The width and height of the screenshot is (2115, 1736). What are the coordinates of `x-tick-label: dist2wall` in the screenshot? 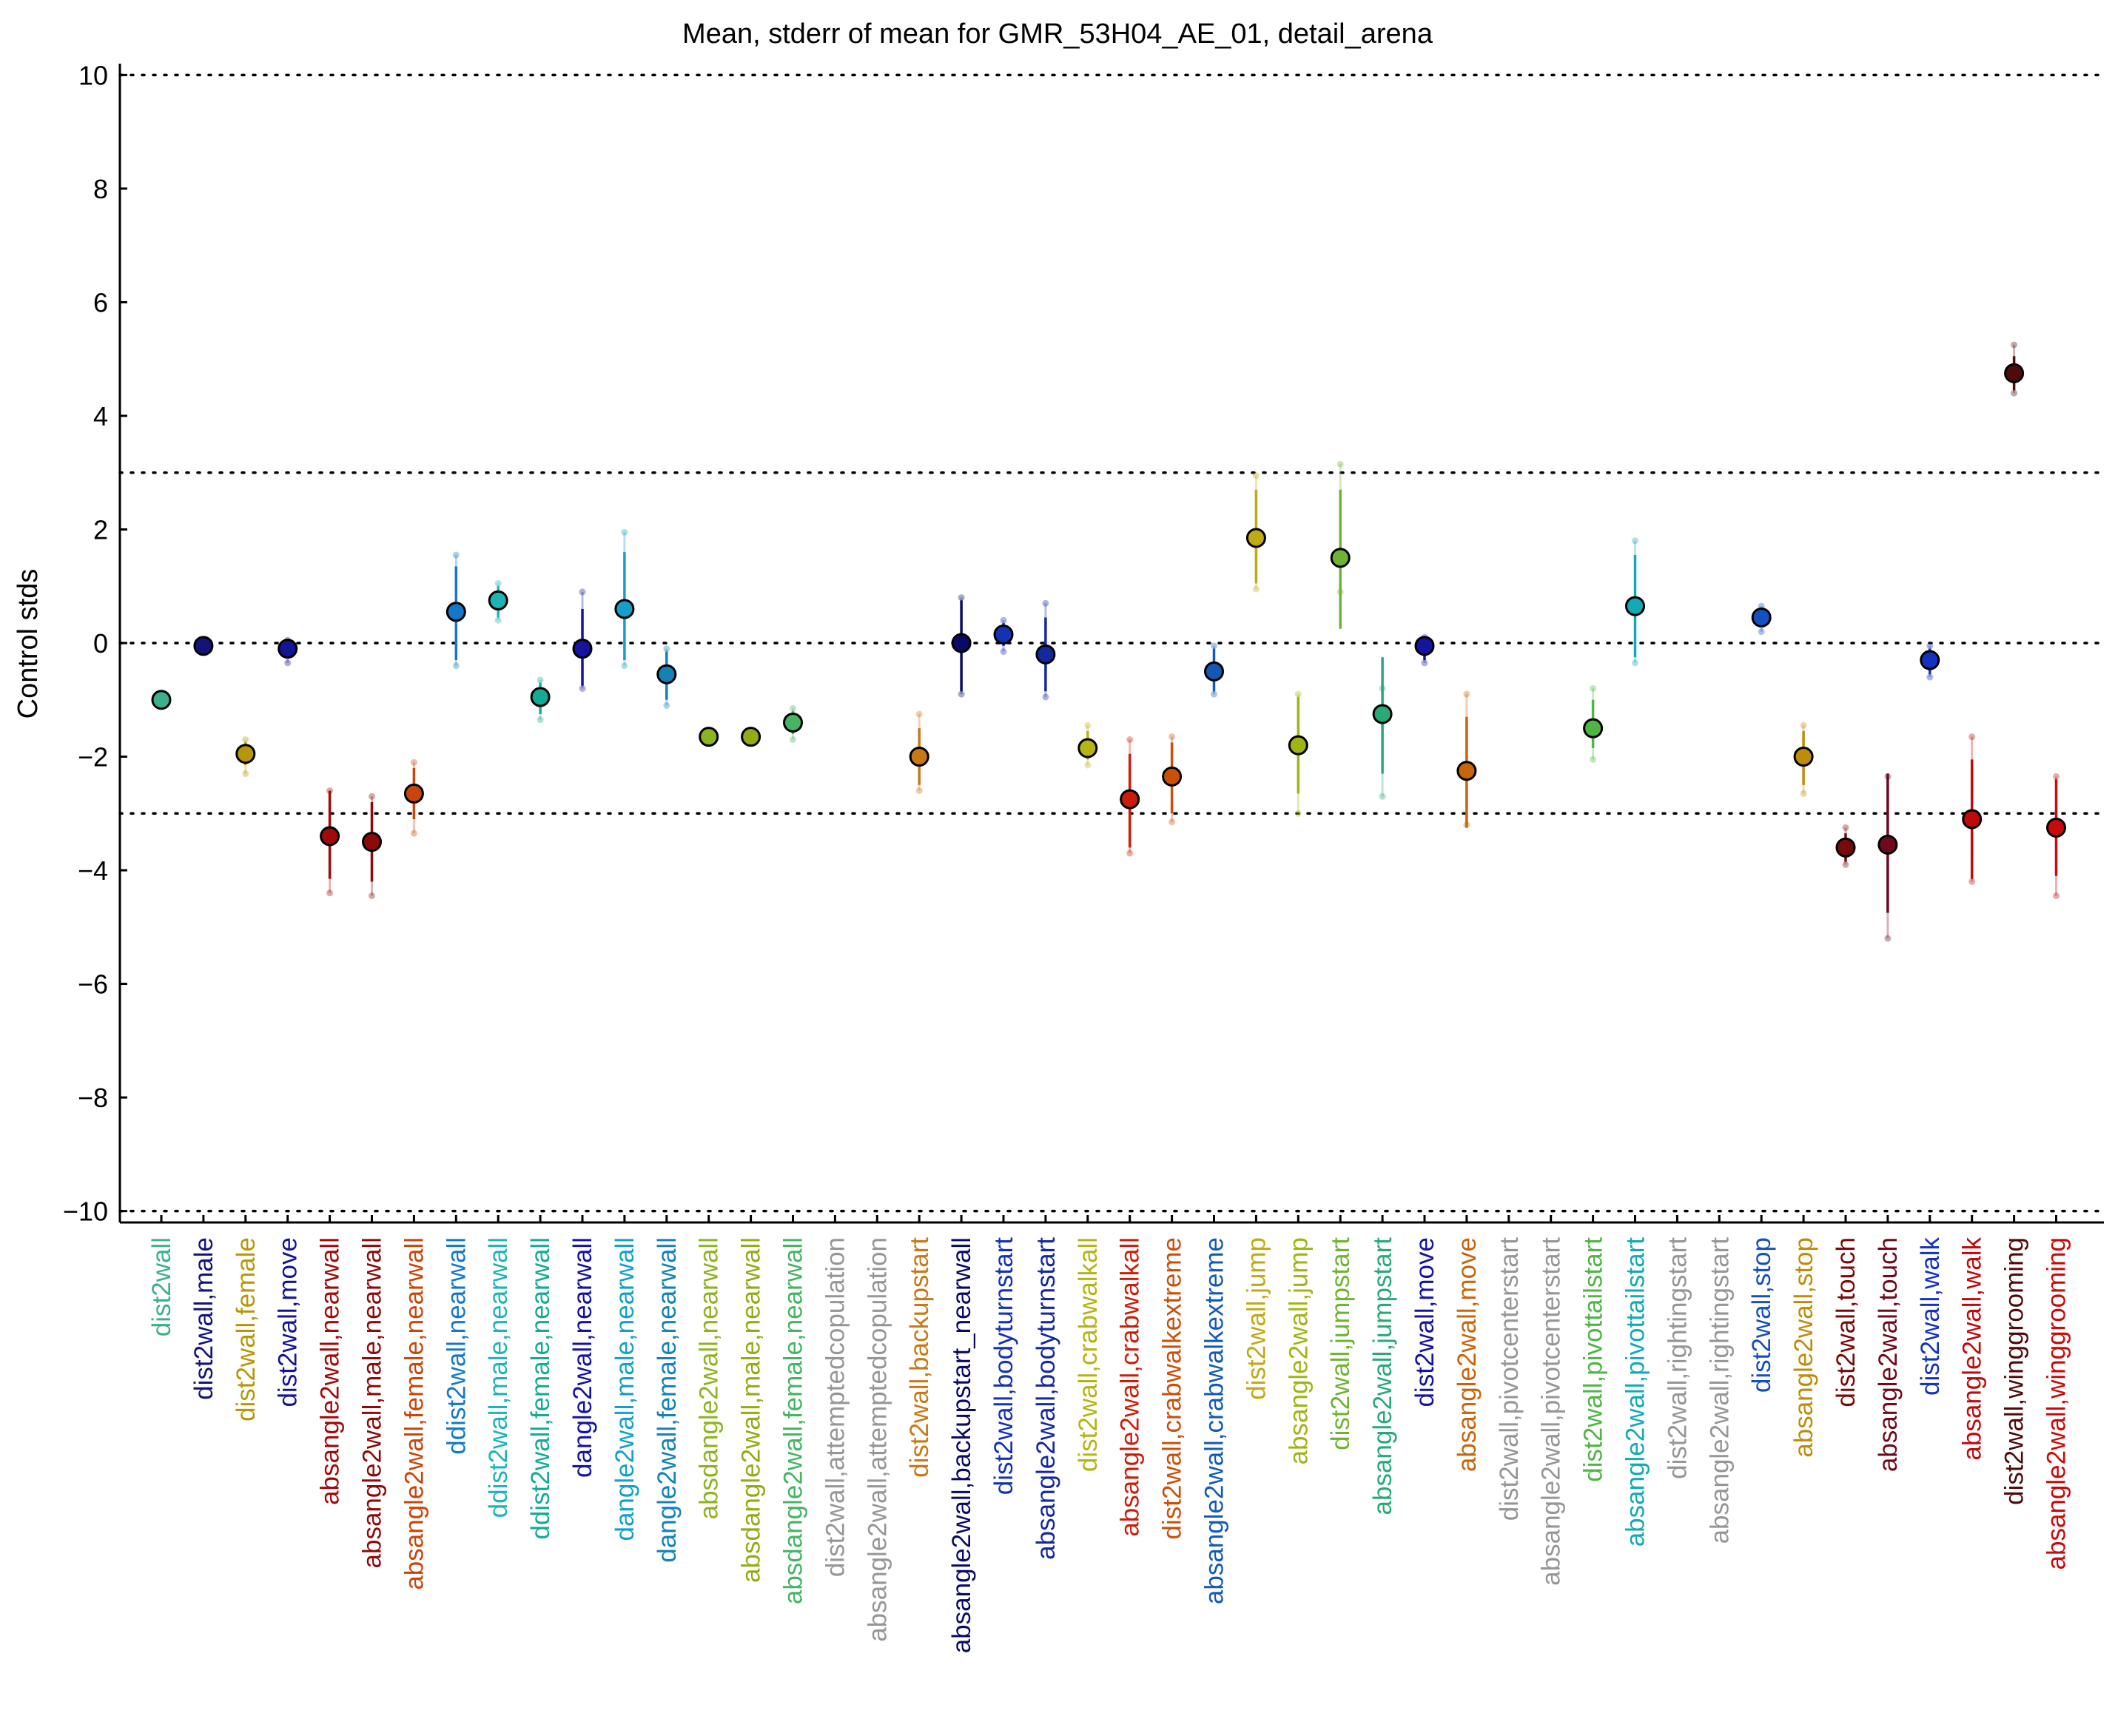 It's located at (161, 1286).